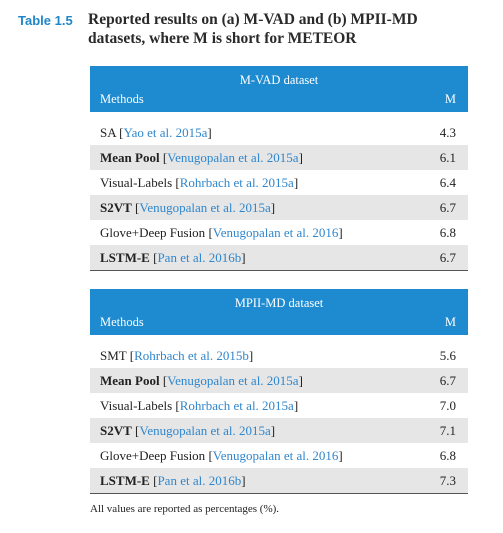 The width and height of the screenshot is (503, 533). Describe the element at coordinates (108, 132) in the screenshot. I see `method-name: SA` at that location.